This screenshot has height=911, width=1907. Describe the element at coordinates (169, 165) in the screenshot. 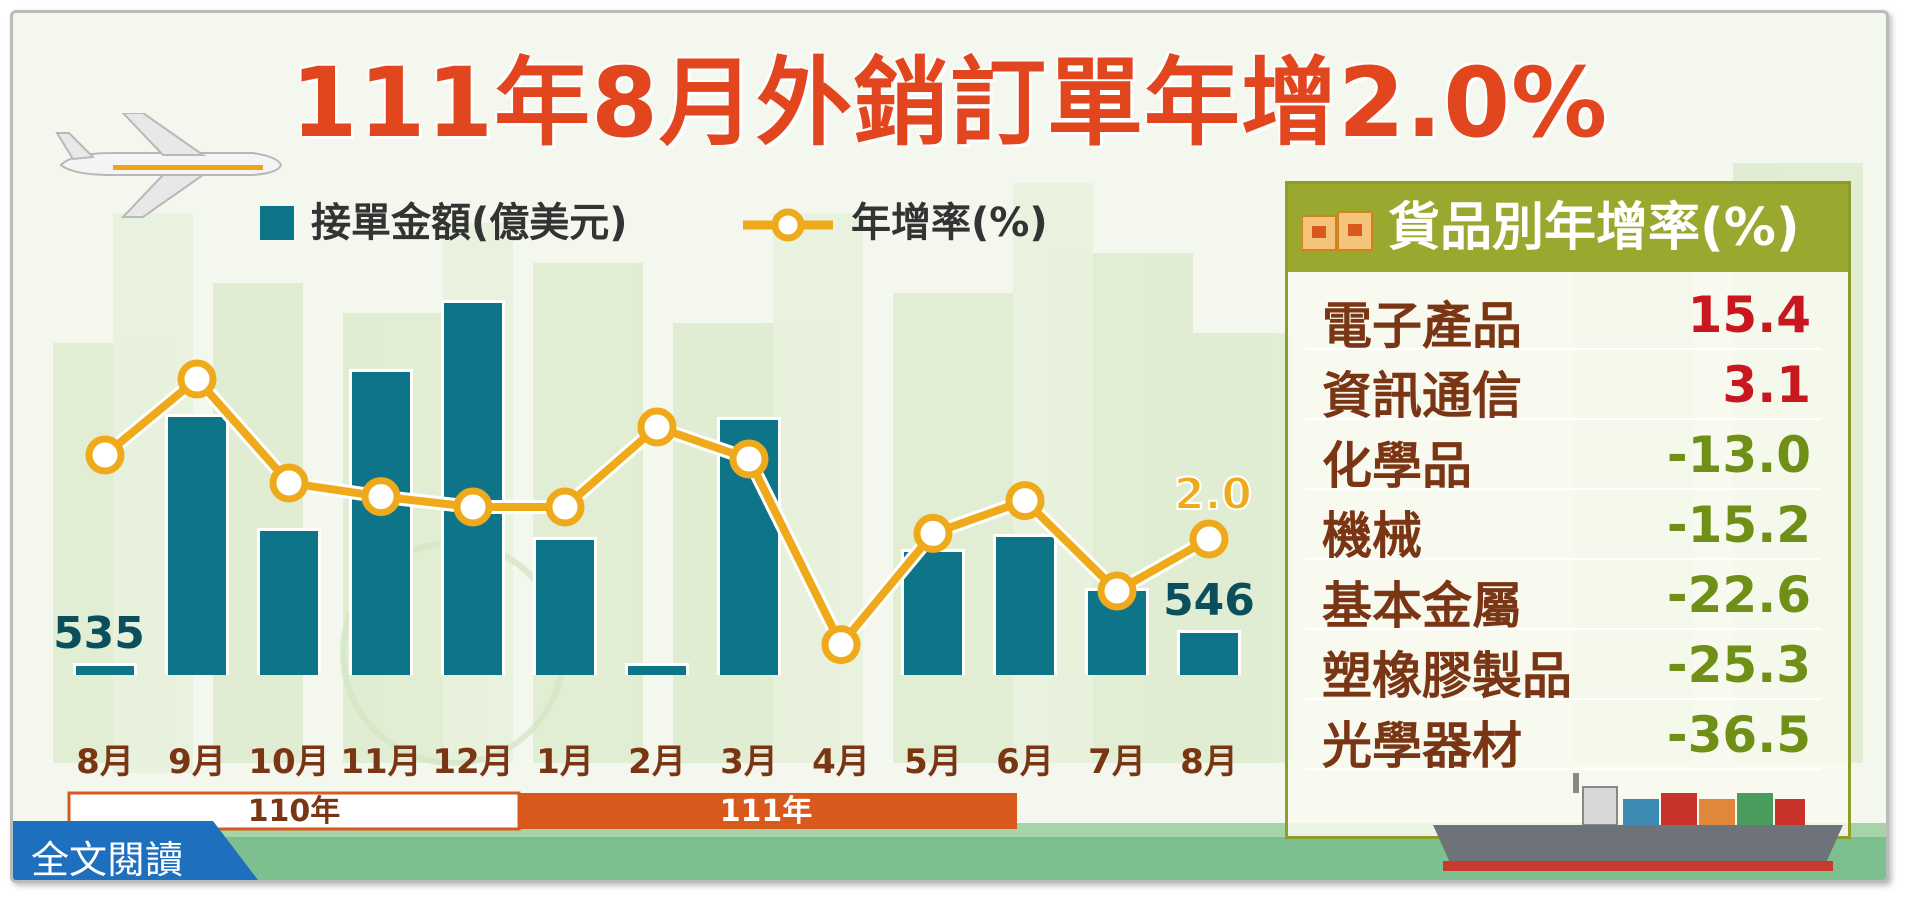

I see `airplane-icon` at that location.